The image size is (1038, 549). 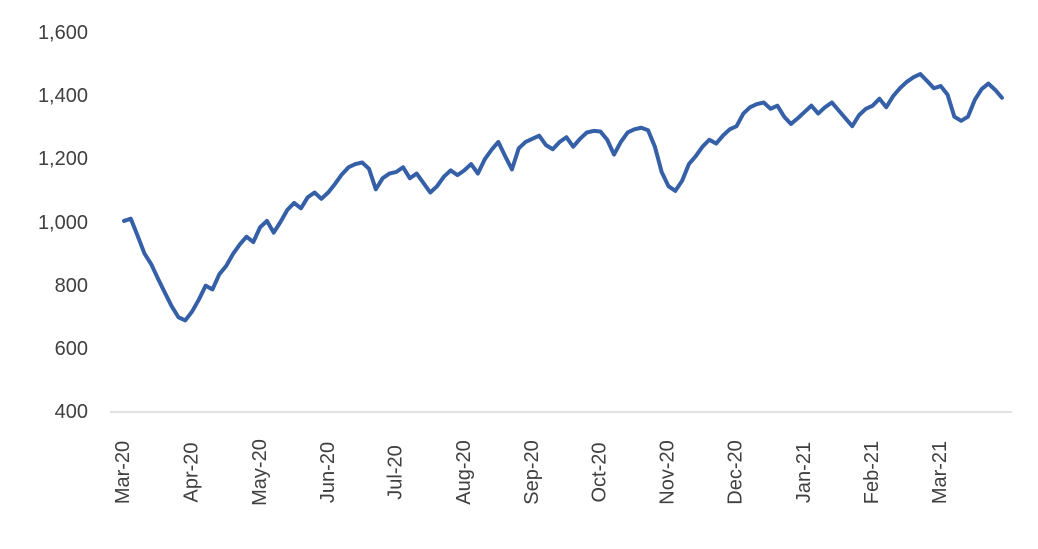 What do you see at coordinates (71, 412) in the screenshot?
I see `y-tick-label: 400` at bounding box center [71, 412].